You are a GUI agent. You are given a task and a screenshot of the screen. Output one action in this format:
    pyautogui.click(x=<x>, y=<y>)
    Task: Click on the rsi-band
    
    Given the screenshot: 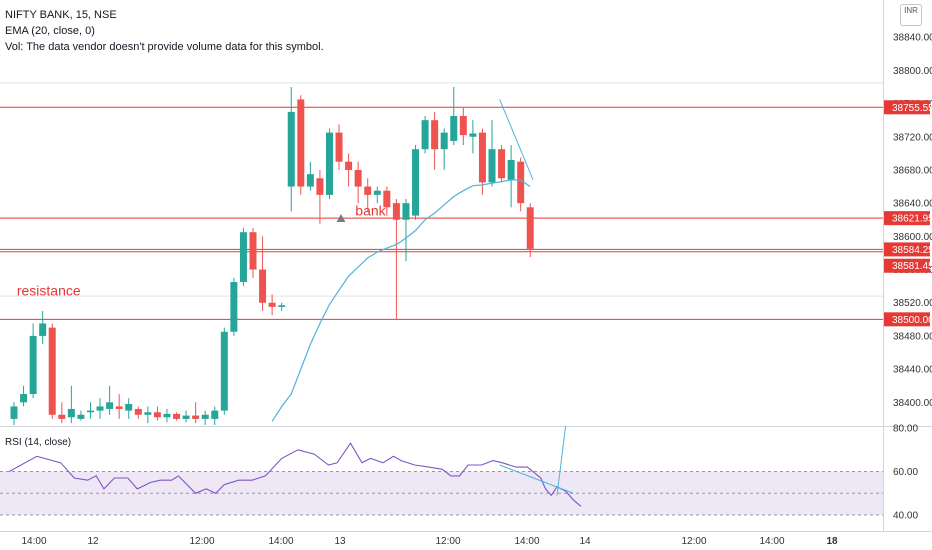 What is the action you would take?
    pyautogui.click(x=441, y=493)
    